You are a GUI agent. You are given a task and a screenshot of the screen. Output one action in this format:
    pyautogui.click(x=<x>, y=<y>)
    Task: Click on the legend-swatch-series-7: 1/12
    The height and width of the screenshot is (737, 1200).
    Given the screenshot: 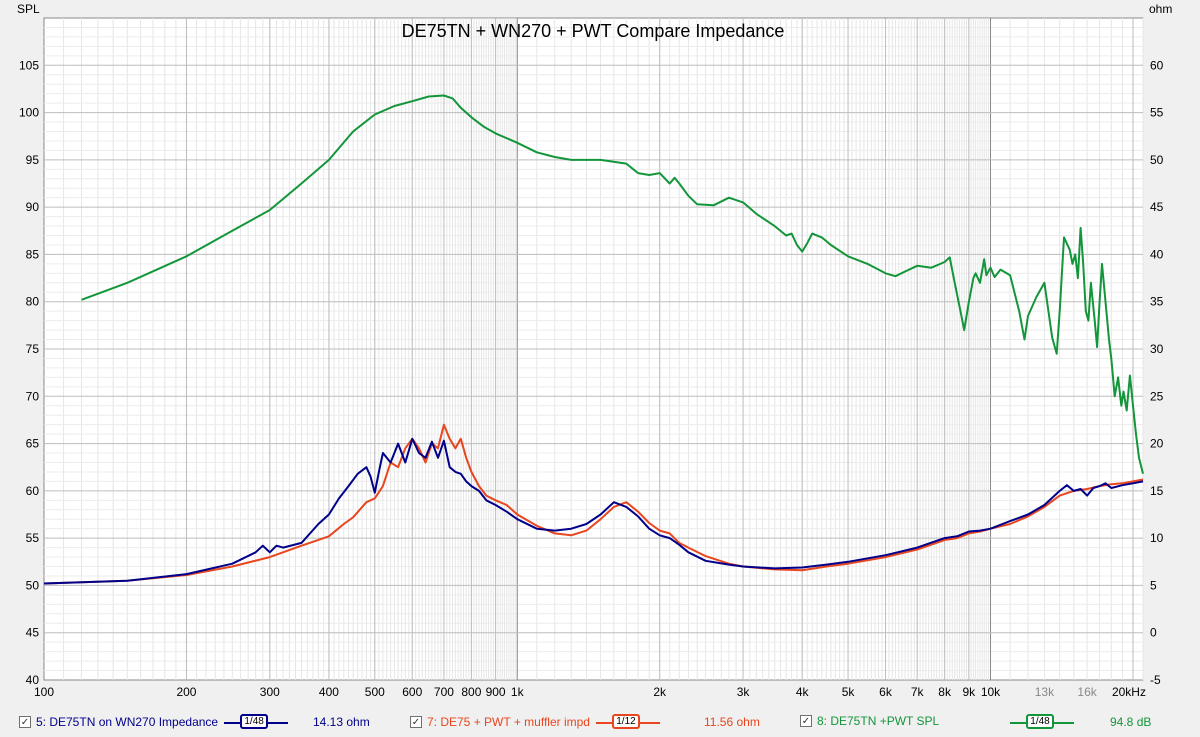 What is the action you would take?
    pyautogui.click(x=627, y=722)
    